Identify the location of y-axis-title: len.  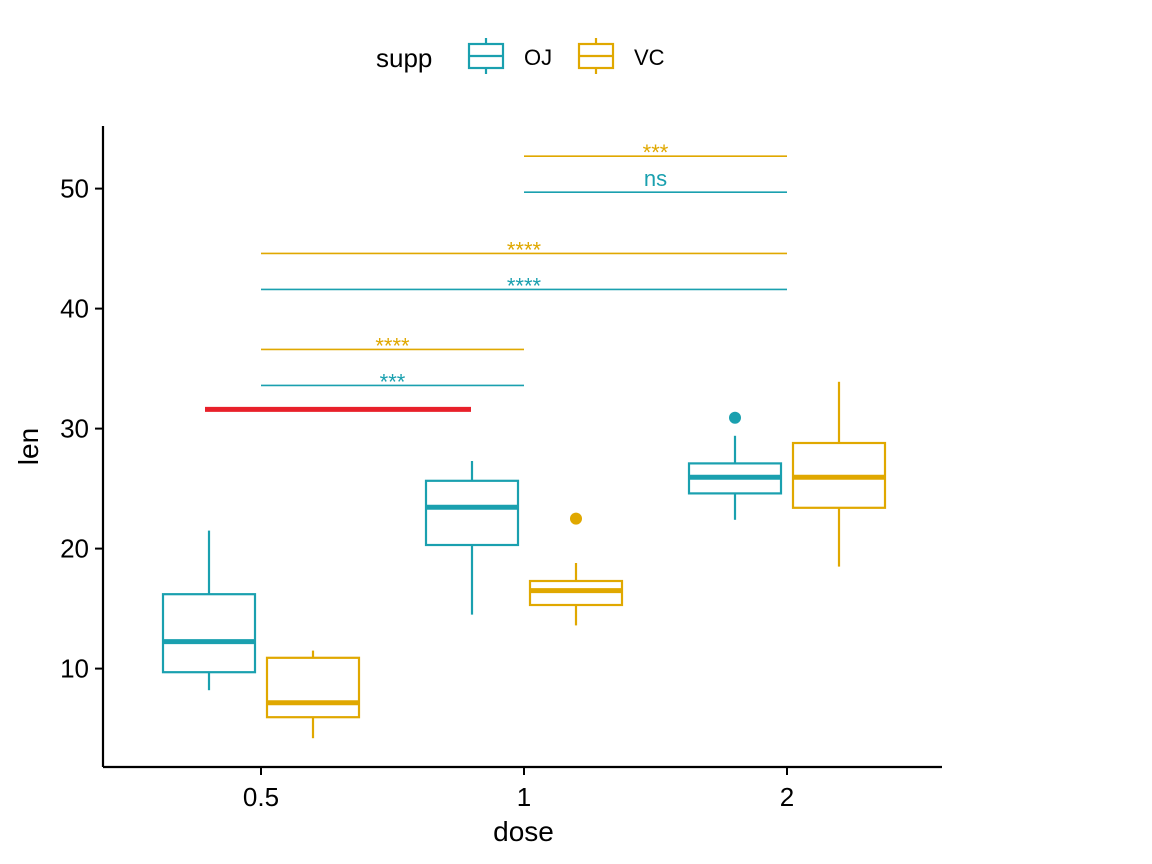
(28, 446).